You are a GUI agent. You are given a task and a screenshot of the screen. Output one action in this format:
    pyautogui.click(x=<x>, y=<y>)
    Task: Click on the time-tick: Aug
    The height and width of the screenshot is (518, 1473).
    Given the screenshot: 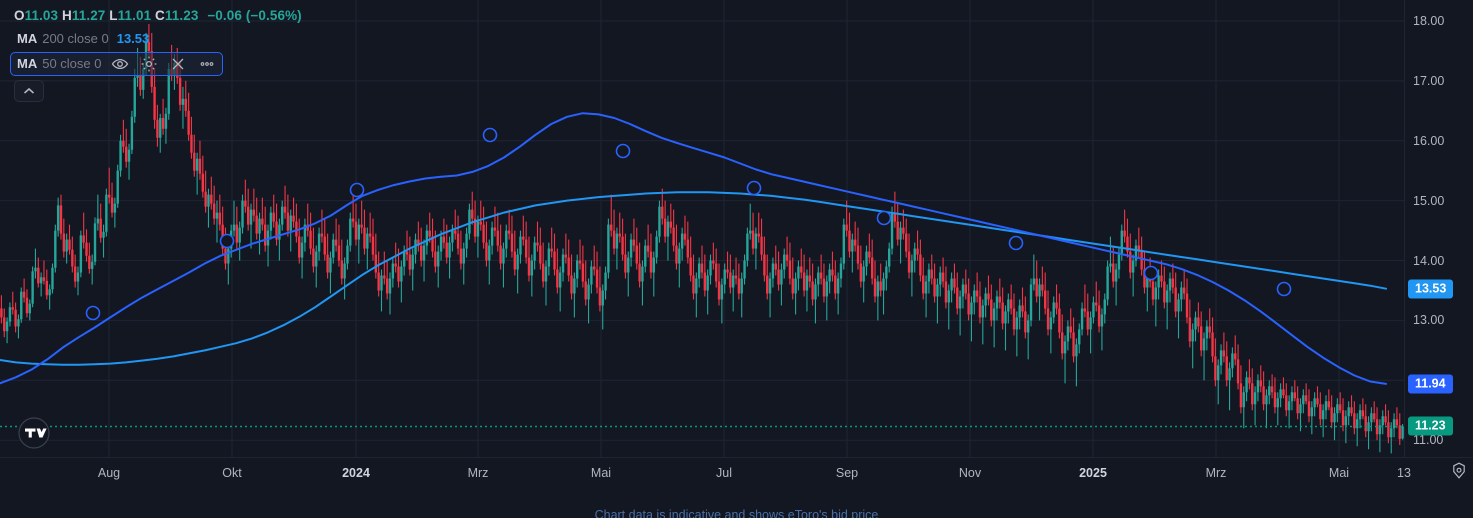 What is the action you would take?
    pyautogui.click(x=109, y=473)
    